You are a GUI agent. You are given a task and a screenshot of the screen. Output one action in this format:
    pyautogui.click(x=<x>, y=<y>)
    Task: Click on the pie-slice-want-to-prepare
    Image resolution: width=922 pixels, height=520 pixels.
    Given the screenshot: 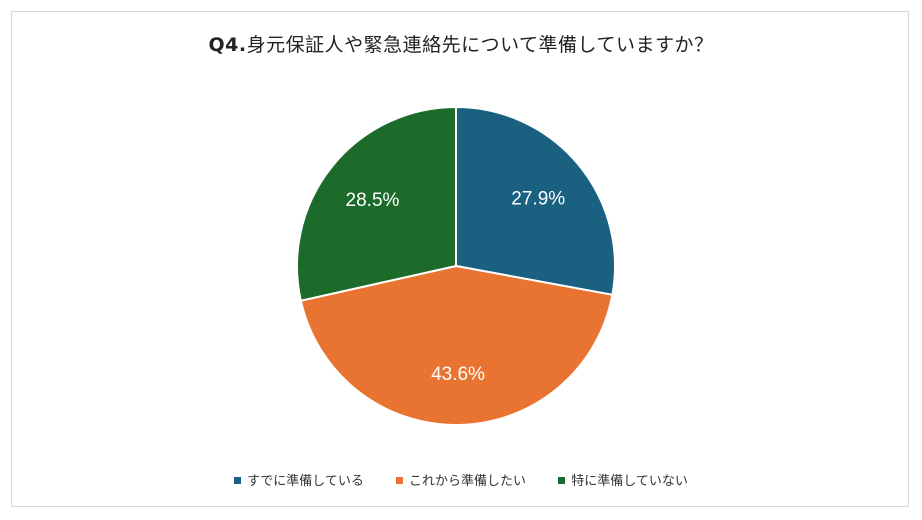 What is the action you would take?
    pyautogui.click(x=456, y=345)
    